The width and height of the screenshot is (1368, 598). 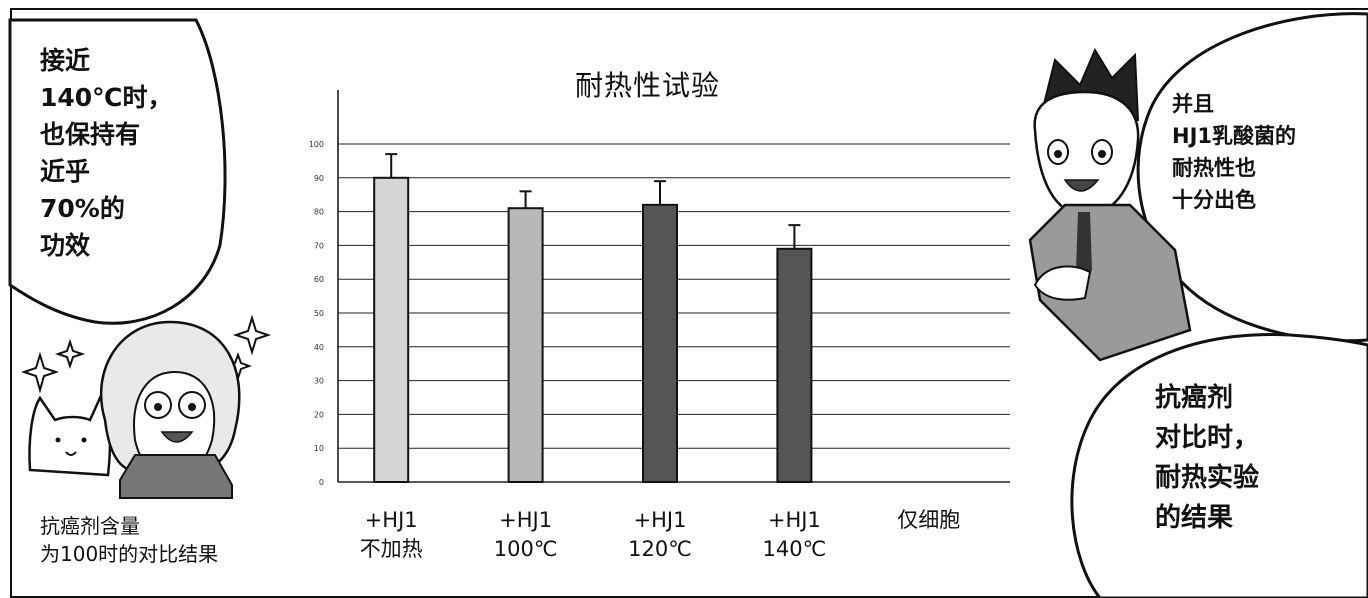 I want to click on right-bottom-speech-bubble, so click(x=1219, y=465).